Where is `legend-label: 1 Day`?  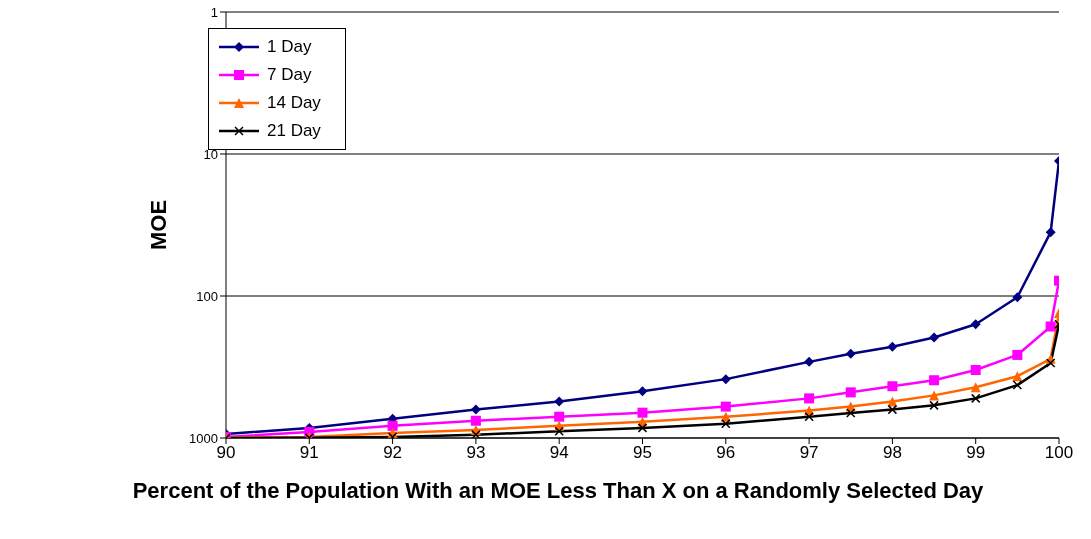 legend-label: 1 Day is located at coordinates (289, 47).